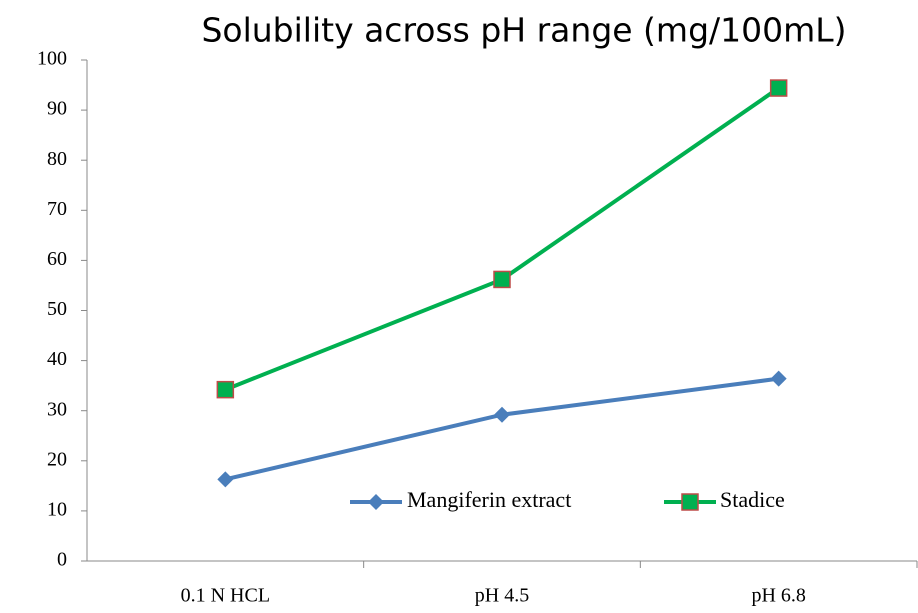  Describe the element at coordinates (57, 459) in the screenshot. I see `y-tick-label: 20` at that location.